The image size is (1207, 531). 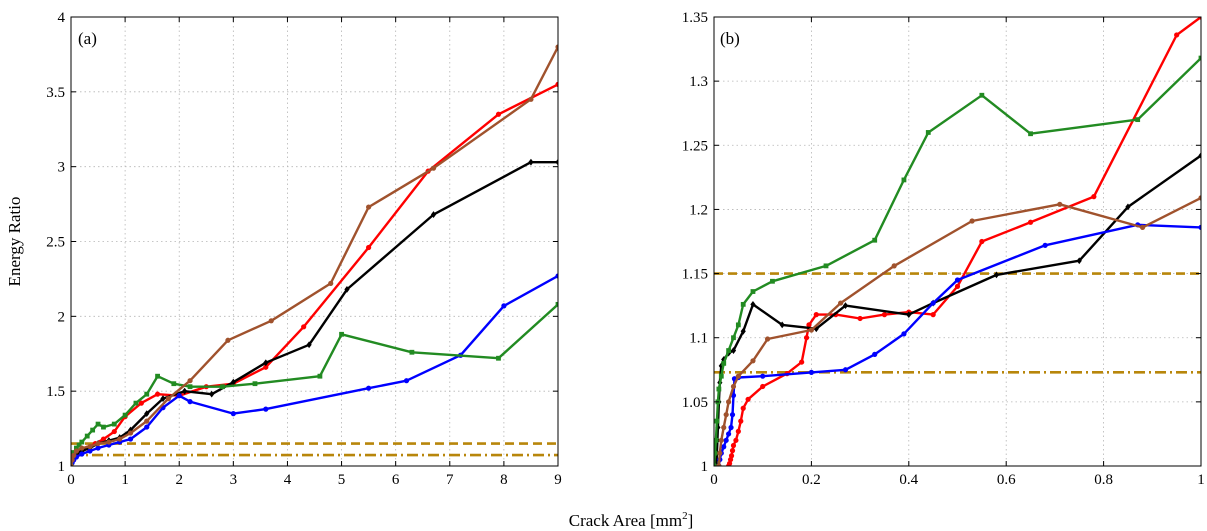 What do you see at coordinates (234, 480) in the screenshot?
I see `panel-a-xtick-label: 3` at bounding box center [234, 480].